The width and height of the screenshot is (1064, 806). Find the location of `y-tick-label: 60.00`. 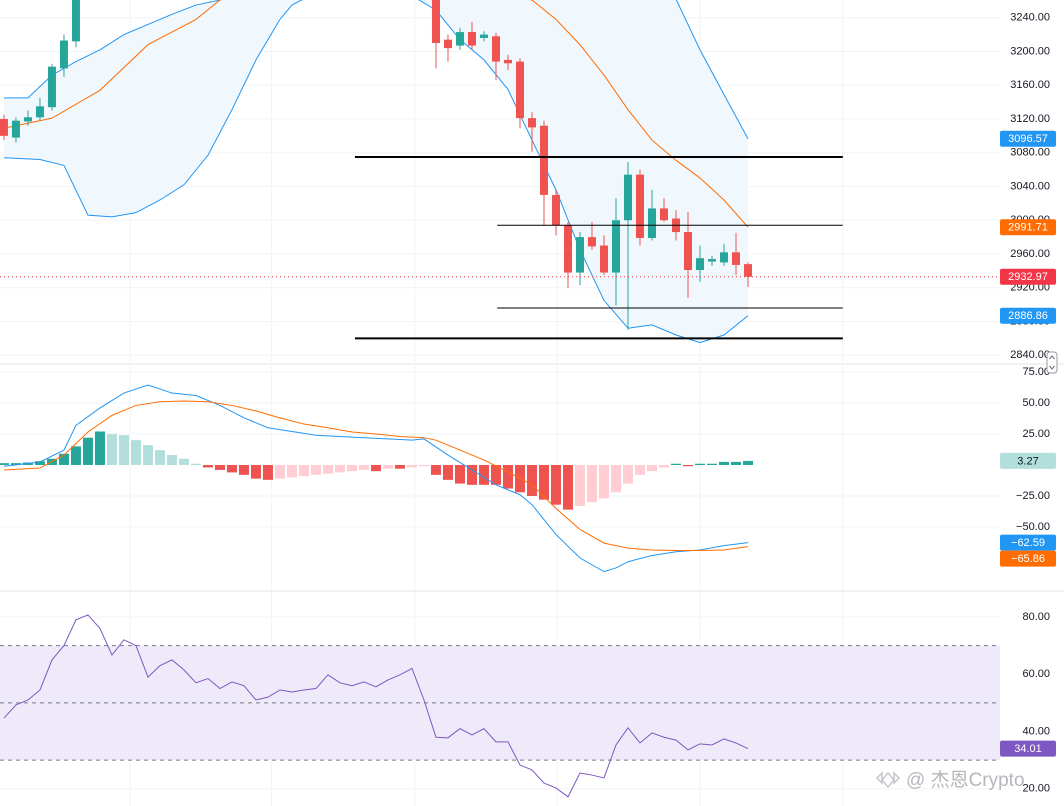

y-tick-label: 60.00 is located at coordinates (1036, 674).